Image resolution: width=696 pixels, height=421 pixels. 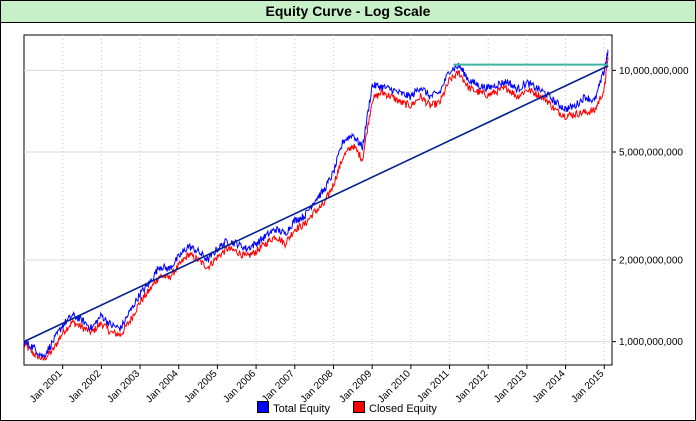 I want to click on x-tick-label: Jan 2013, so click(x=510, y=386).